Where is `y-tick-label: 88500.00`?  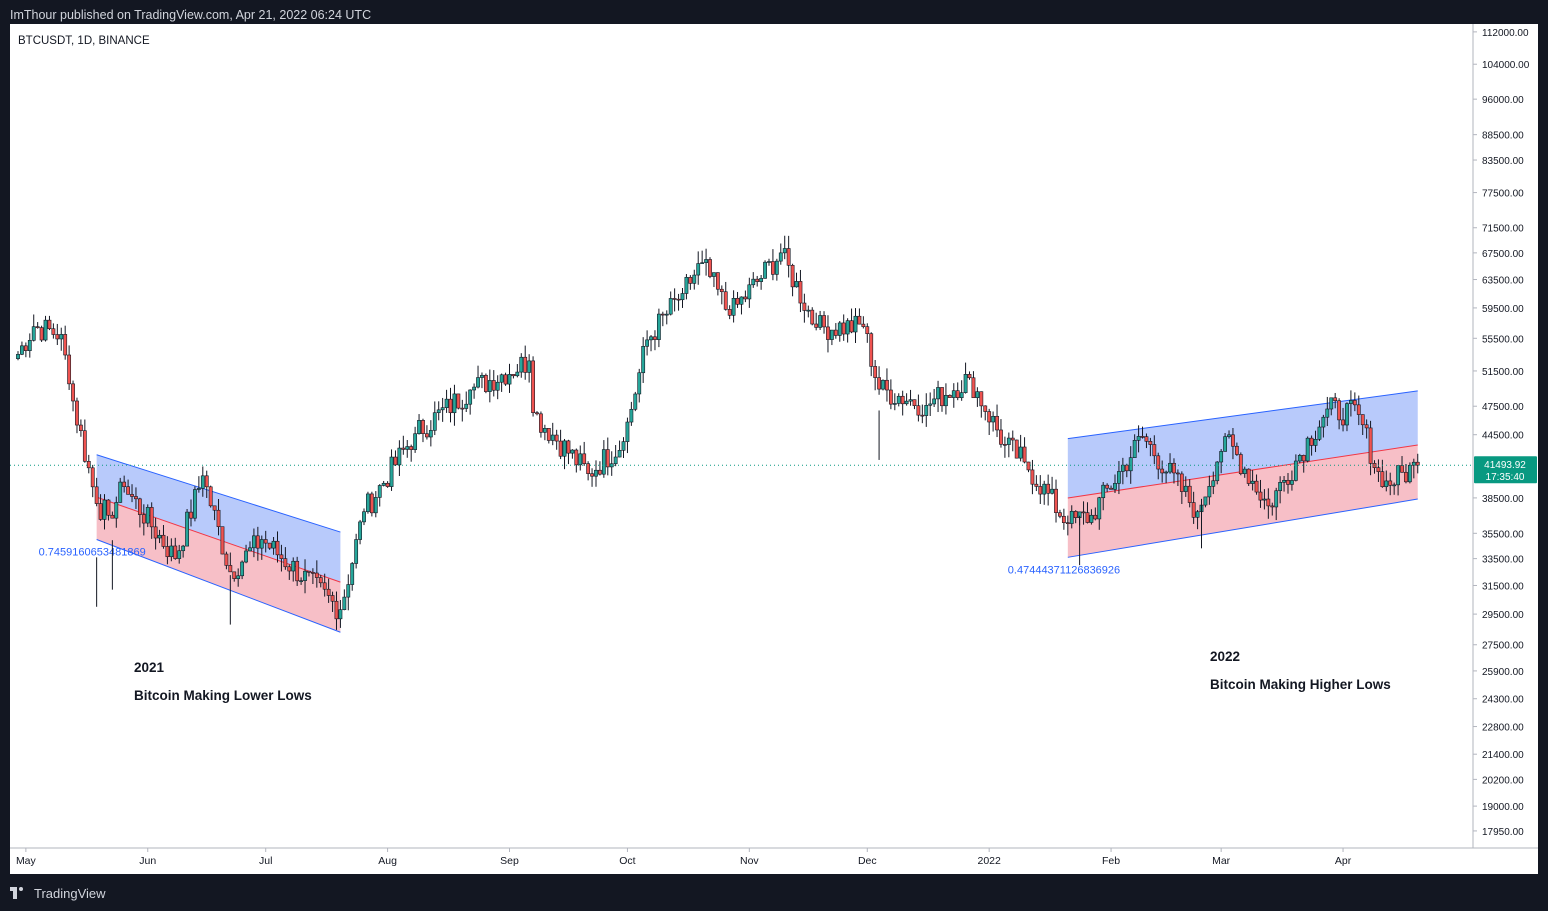
y-tick-label: 88500.00 is located at coordinates (1503, 136).